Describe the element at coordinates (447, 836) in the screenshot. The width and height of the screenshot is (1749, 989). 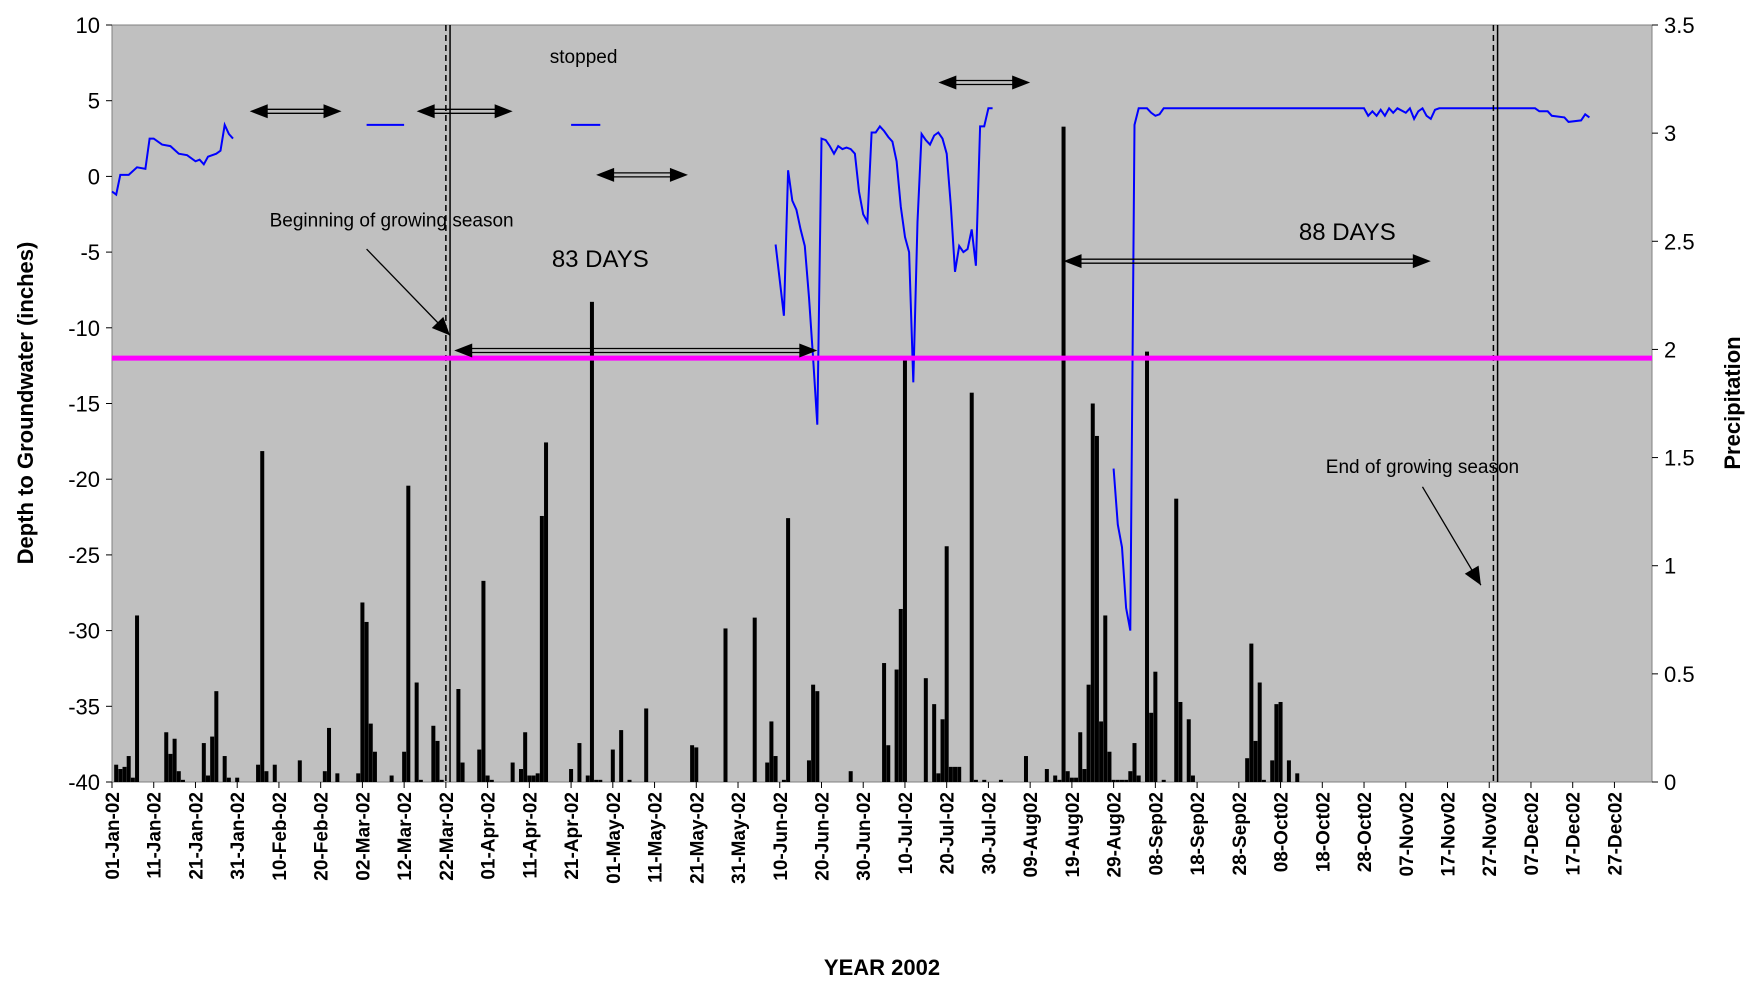
I see `x-tick-label-8: 22-Mar-02` at that location.